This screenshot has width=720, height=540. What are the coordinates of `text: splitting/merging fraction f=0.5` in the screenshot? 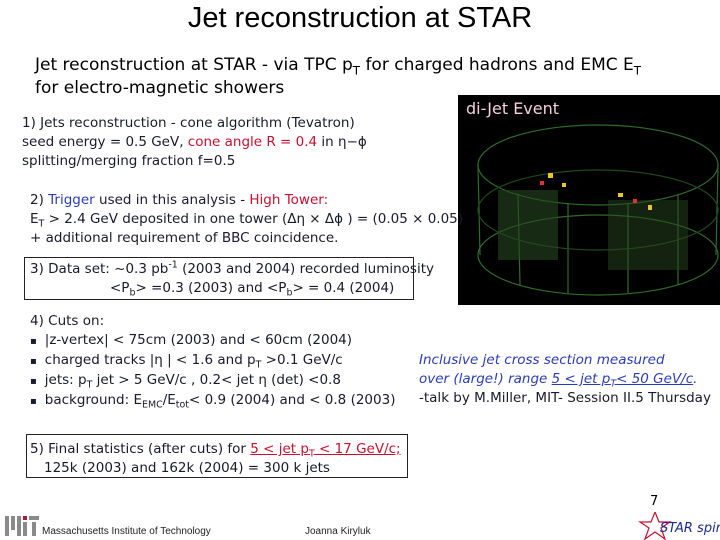 It's located at (129, 161).